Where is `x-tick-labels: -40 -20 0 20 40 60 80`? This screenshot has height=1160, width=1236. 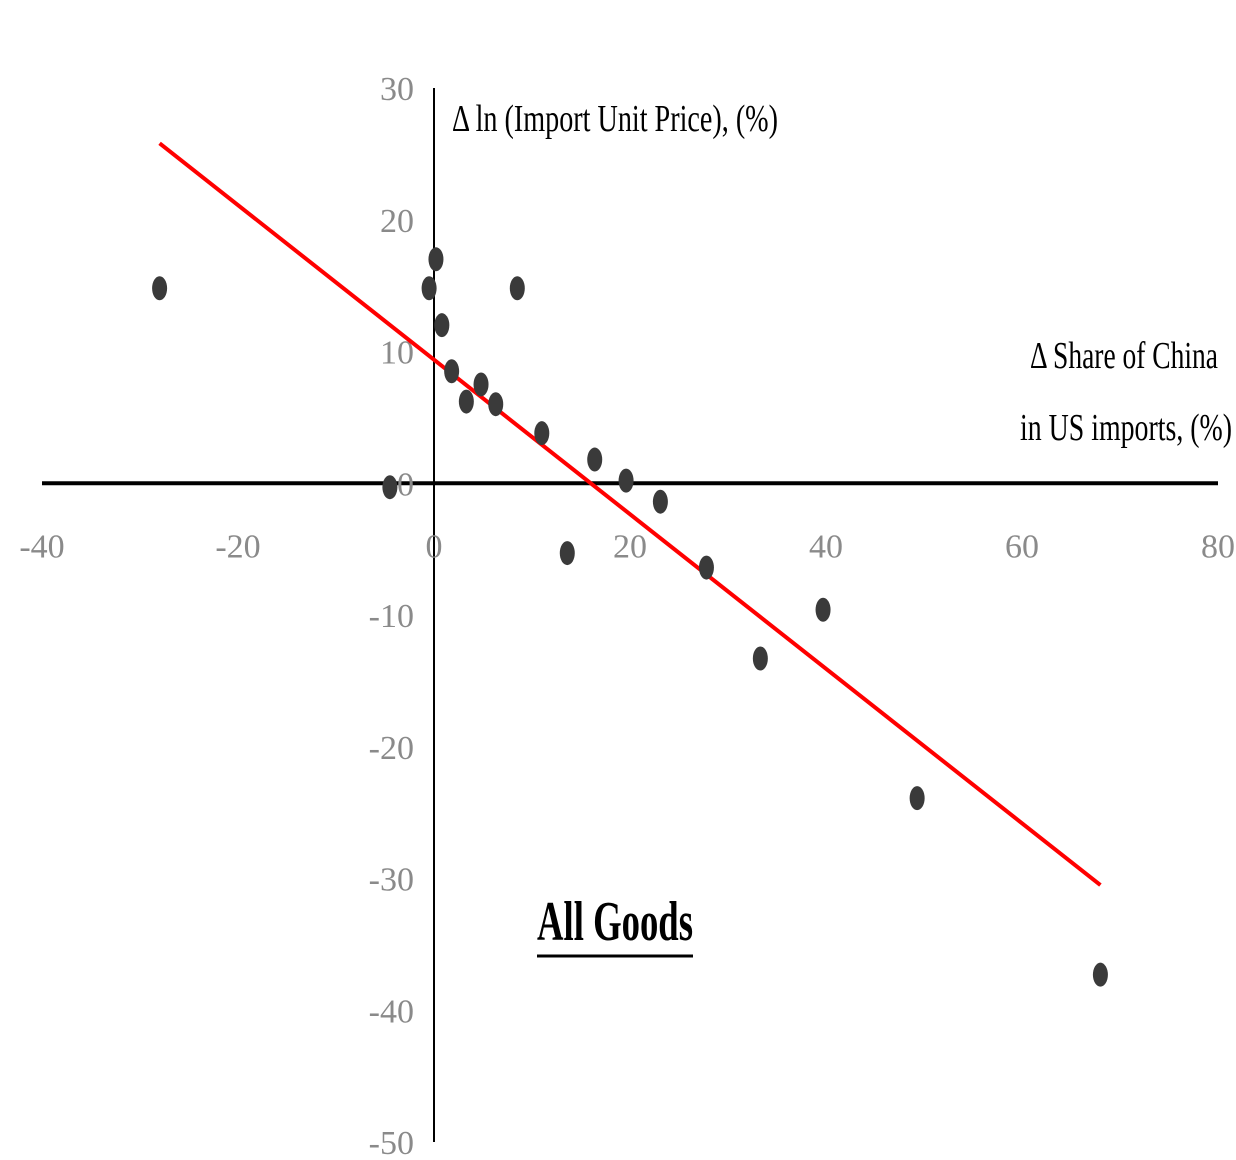
x-tick-labels: -40 -20 0 20 40 60 80 is located at coordinates (627, 546).